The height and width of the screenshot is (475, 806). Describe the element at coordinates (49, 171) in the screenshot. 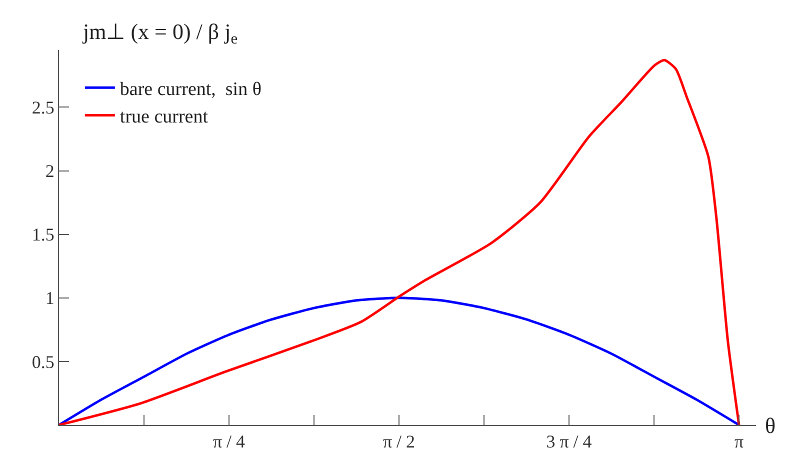

I see `y-tick-label: 2` at that location.